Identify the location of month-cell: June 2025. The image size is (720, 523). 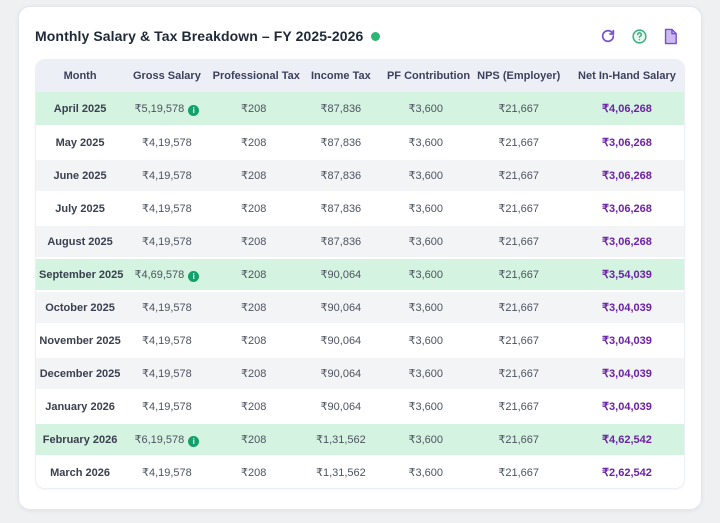
(80, 174).